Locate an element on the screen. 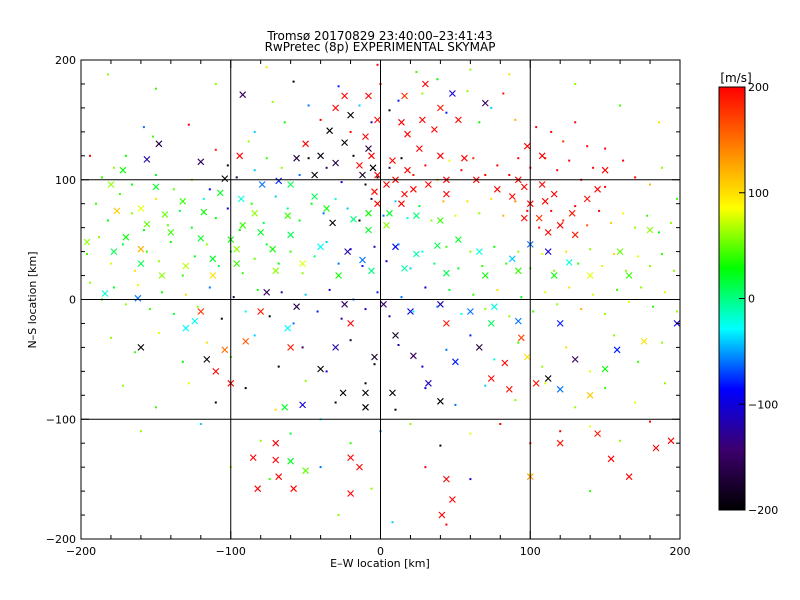  x-axis-label: E–W location [km] is located at coordinates (380, 563).